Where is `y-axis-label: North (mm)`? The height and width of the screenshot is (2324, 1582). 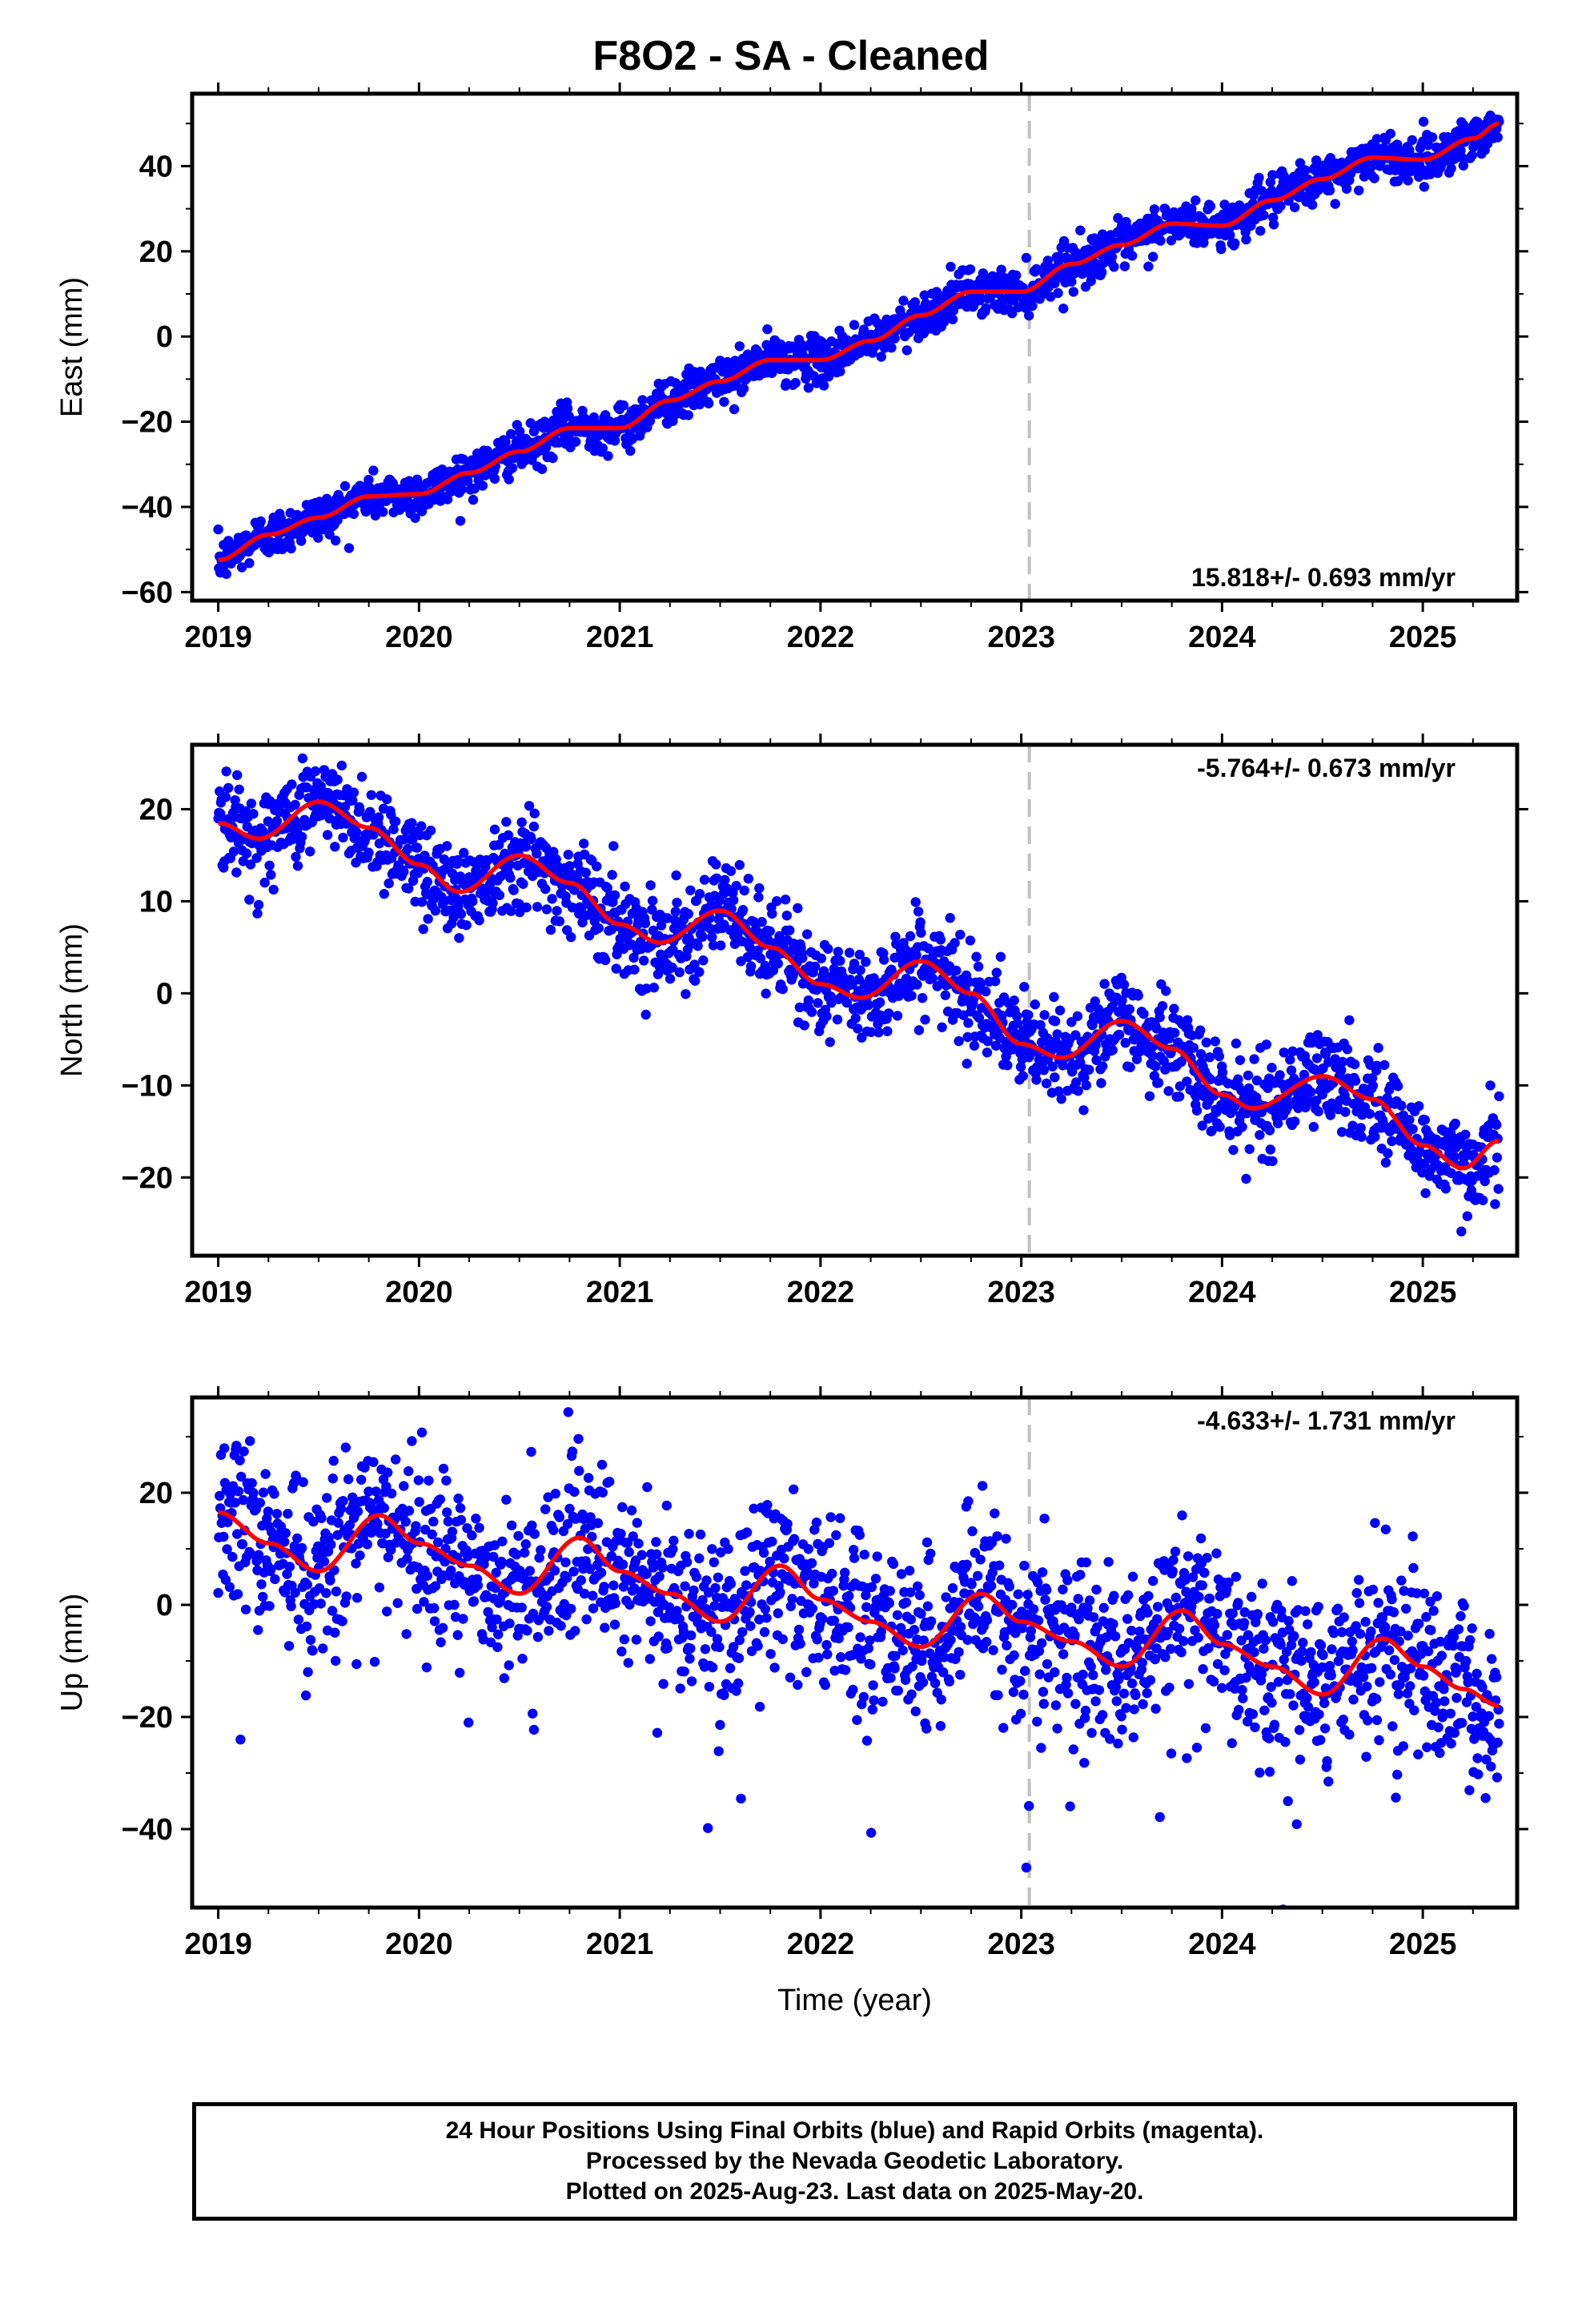
y-axis-label: North (mm) is located at coordinates (72, 1000).